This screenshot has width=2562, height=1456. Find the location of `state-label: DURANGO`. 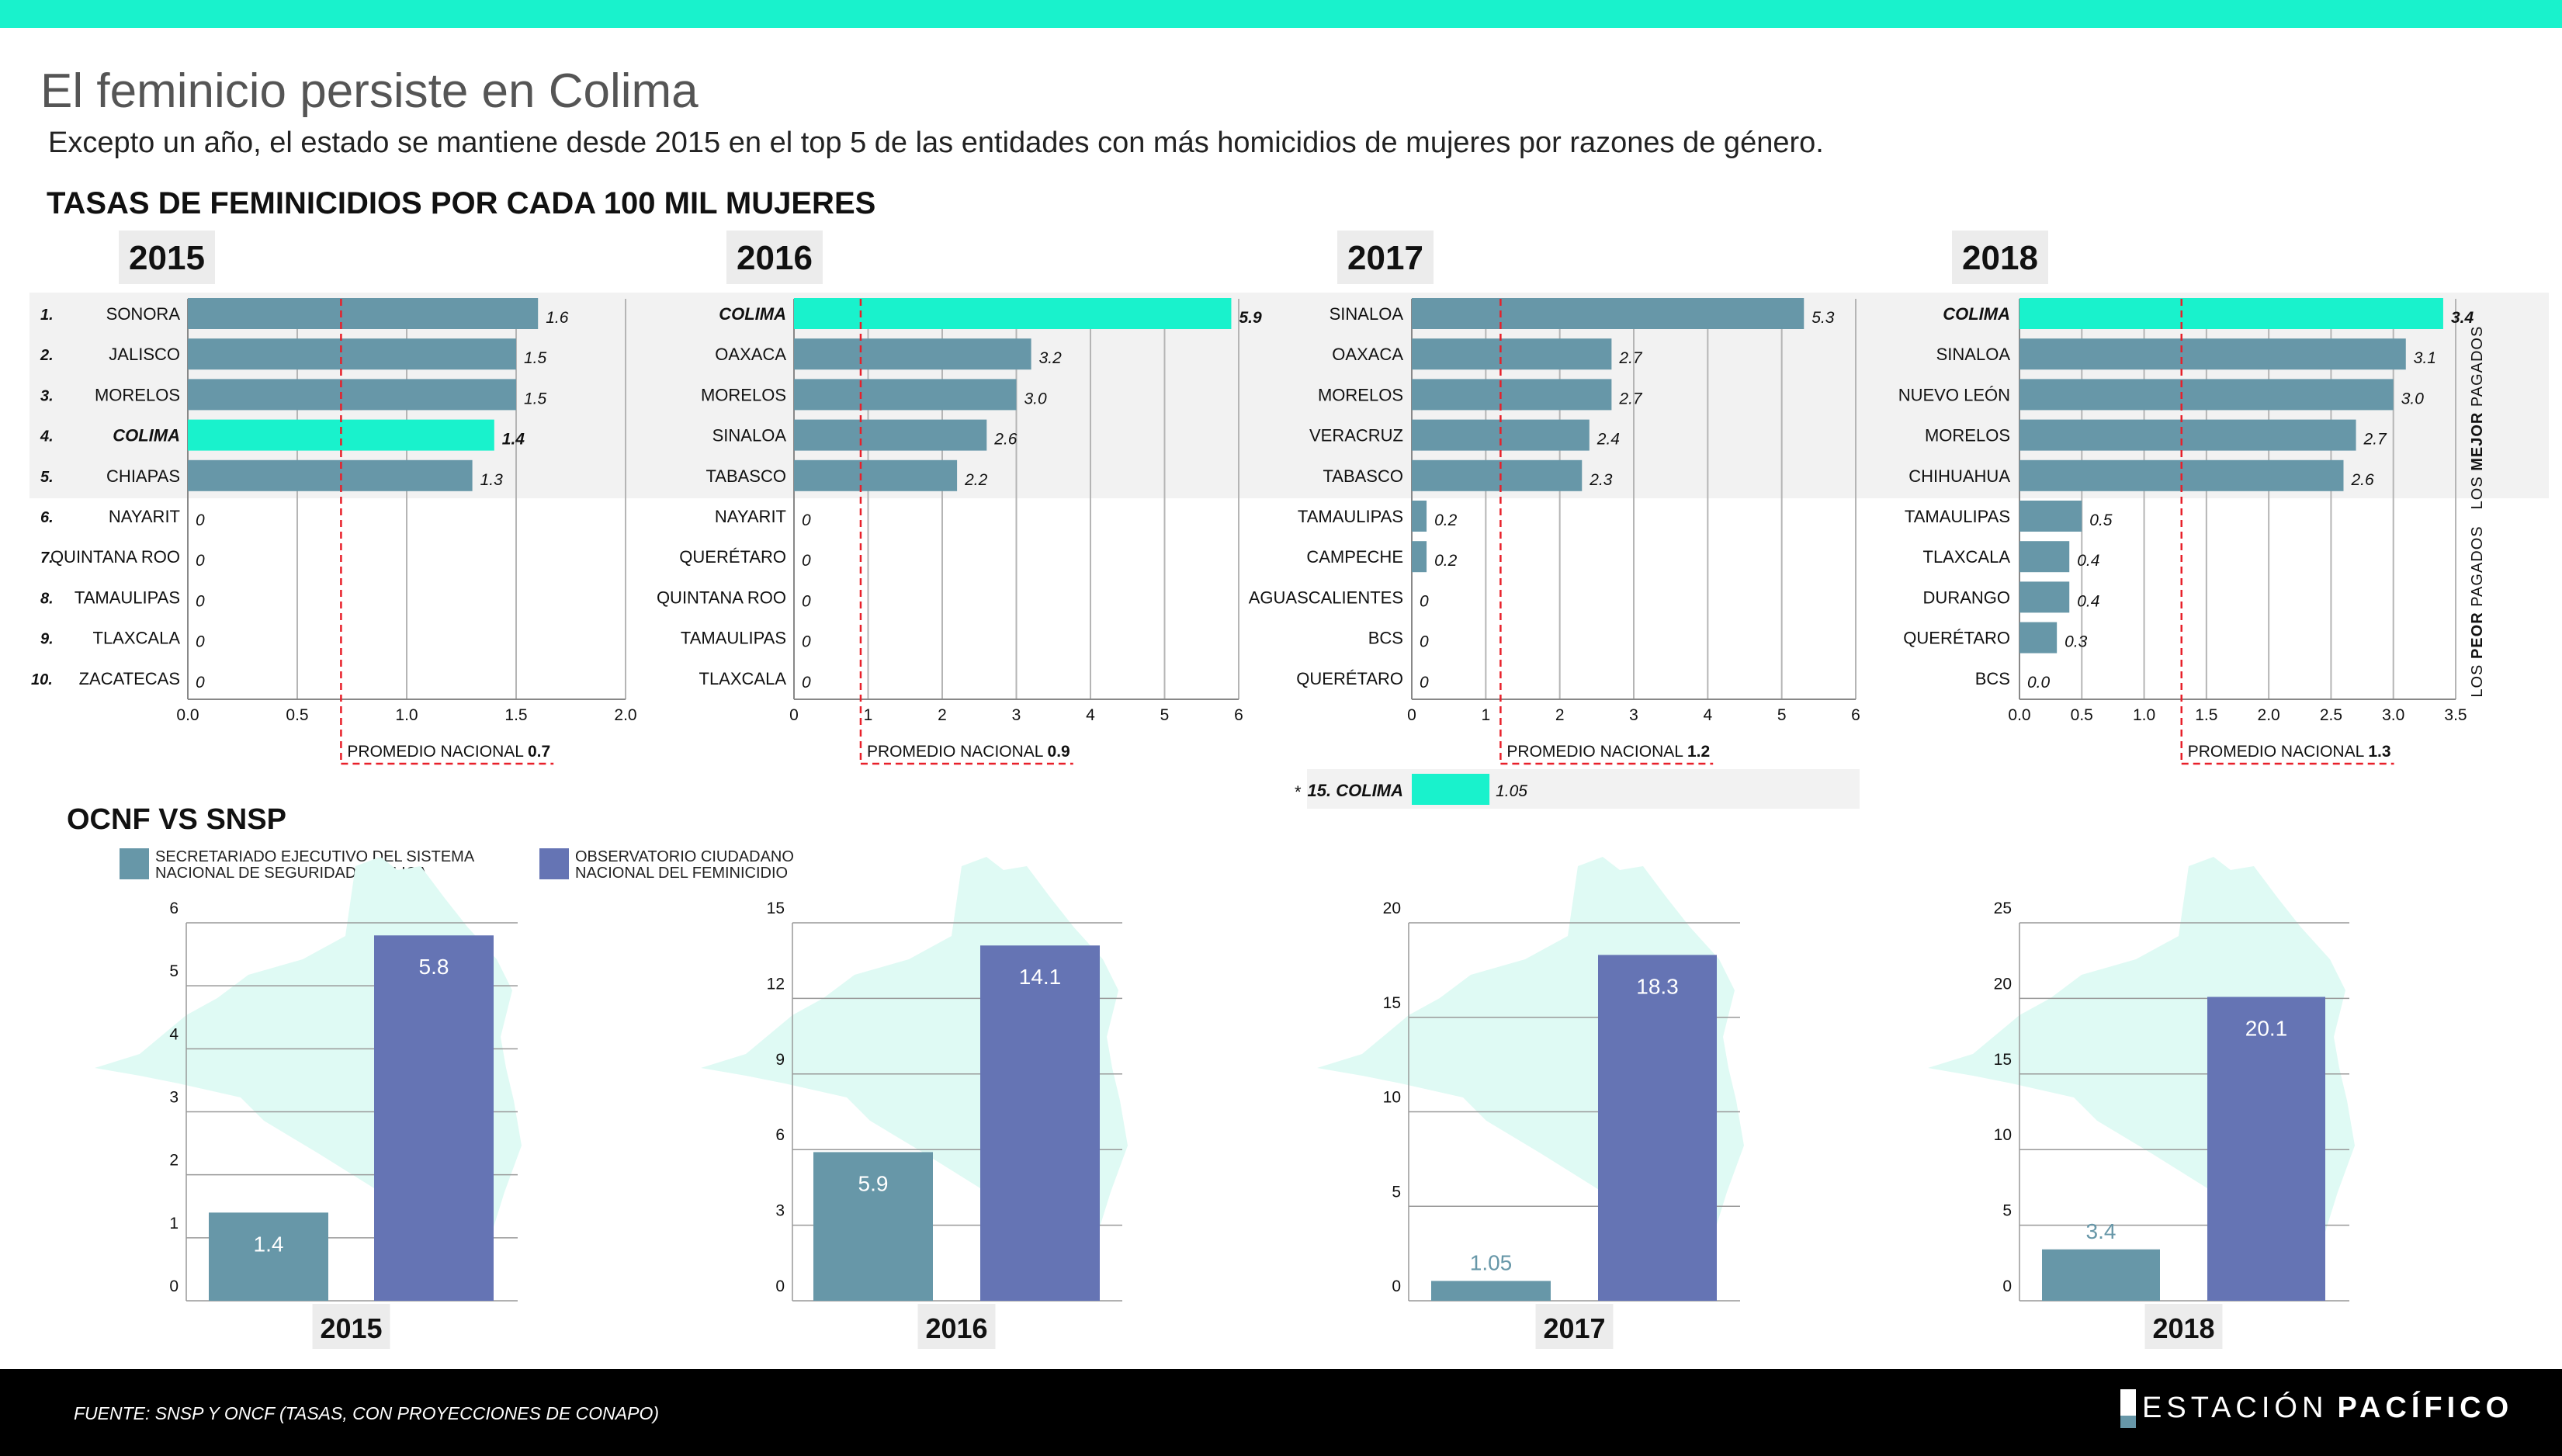

state-label: DURANGO is located at coordinates (1967, 597).